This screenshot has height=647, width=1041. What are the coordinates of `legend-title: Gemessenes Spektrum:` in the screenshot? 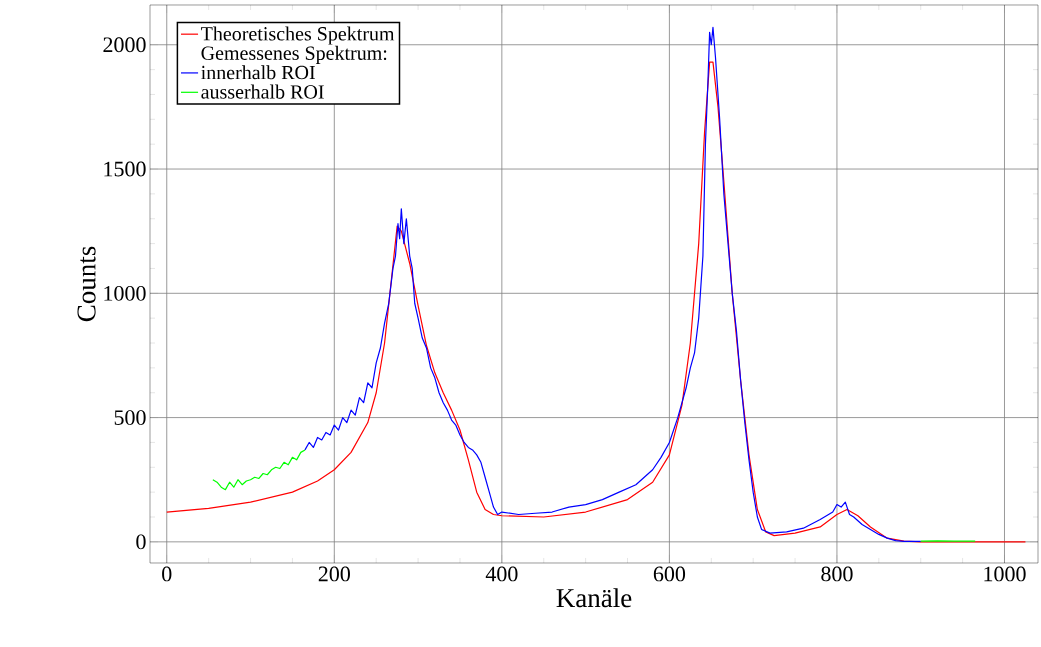 It's located at (294, 54).